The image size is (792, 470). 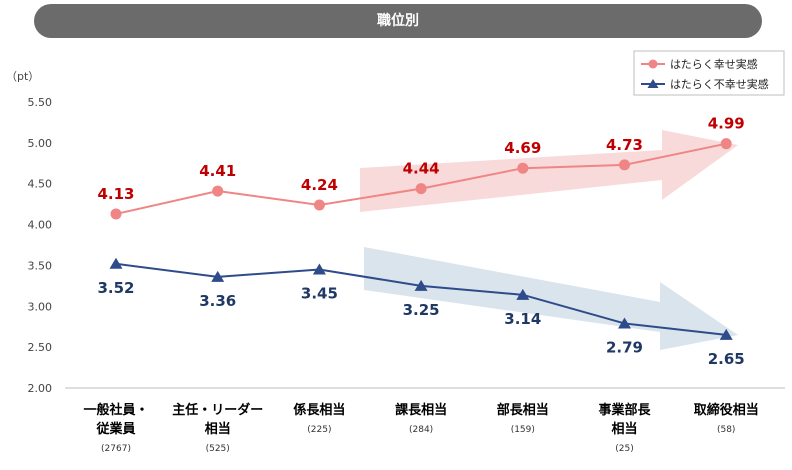 I want to click on data-label: 2.79, so click(x=624, y=347).